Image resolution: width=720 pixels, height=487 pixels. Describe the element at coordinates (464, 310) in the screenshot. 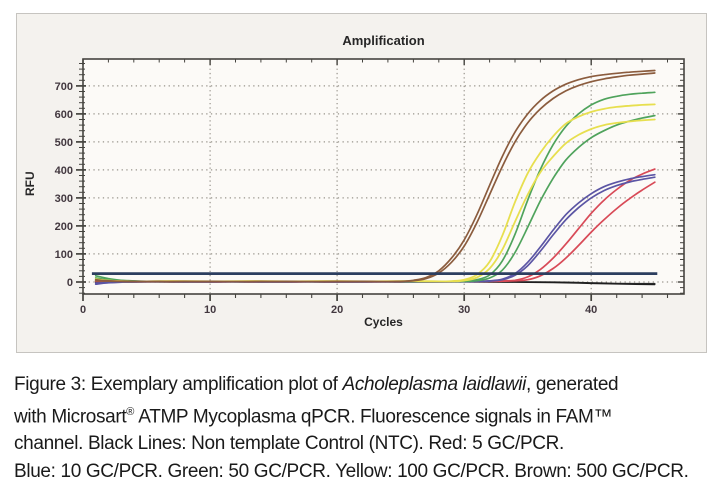

I see `x-tick-label: 30` at that location.